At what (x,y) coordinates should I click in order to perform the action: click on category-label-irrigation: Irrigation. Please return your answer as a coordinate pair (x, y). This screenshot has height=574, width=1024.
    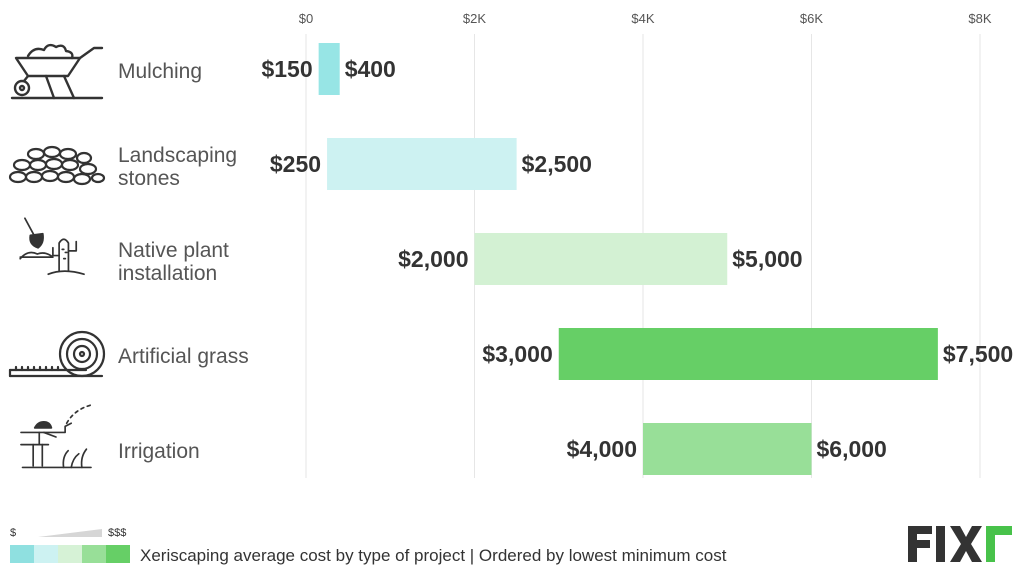
    Looking at the image, I should click on (159, 451).